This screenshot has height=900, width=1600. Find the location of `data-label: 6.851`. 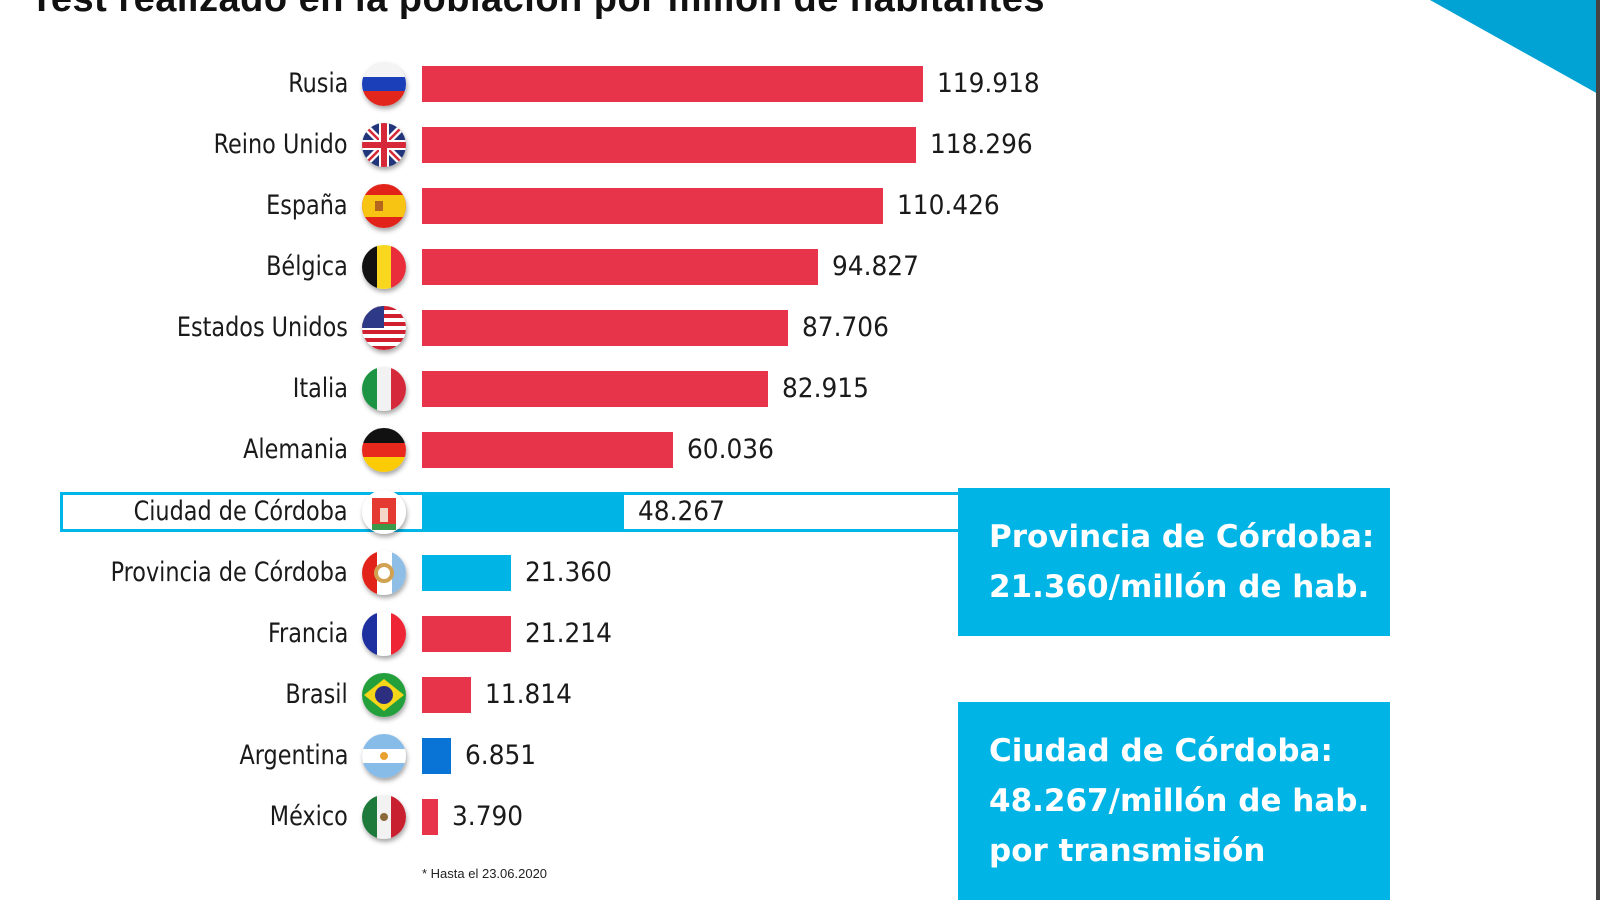

data-label: 6.851 is located at coordinates (500, 755).